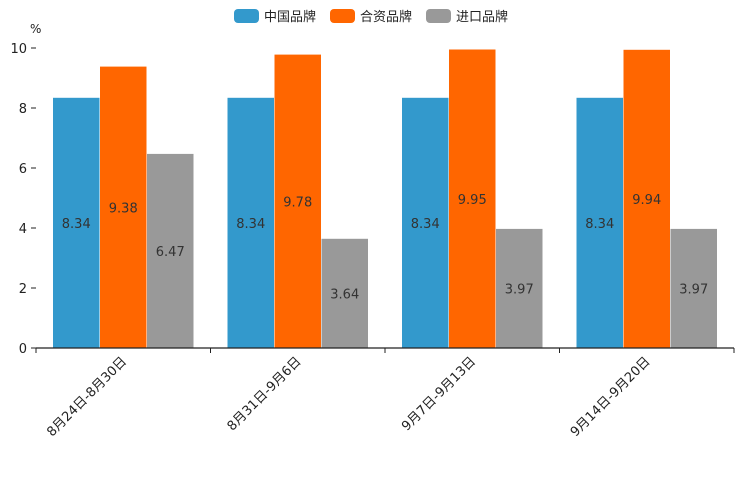 The width and height of the screenshot is (744, 496). What do you see at coordinates (35, 29) in the screenshot?
I see `y-unit-label: %` at bounding box center [35, 29].